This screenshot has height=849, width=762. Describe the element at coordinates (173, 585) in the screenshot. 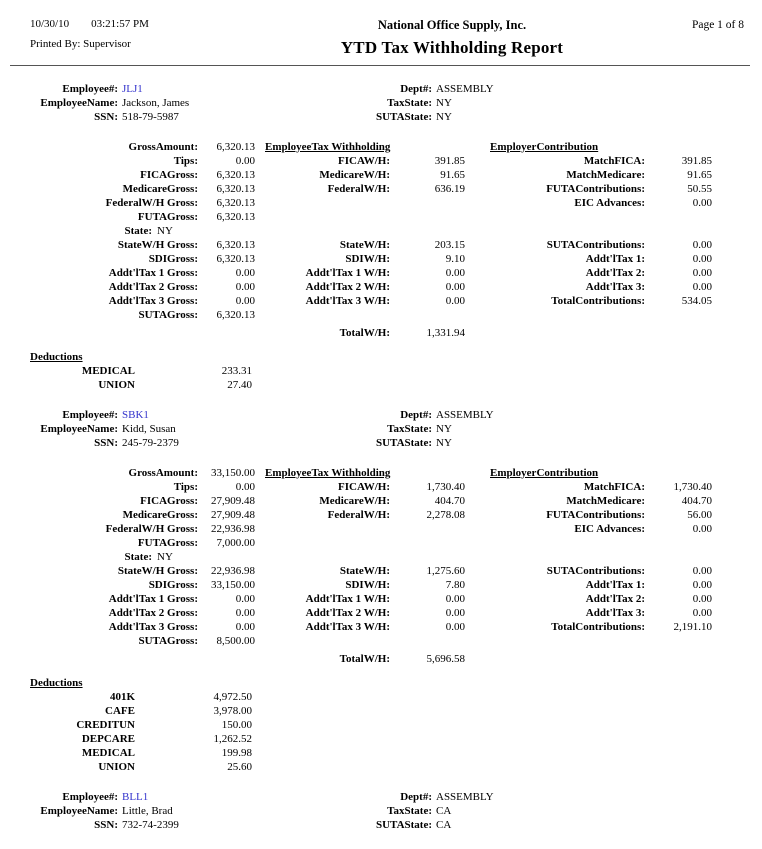

I see `sdi-gross-label: SDIGross:` at that location.